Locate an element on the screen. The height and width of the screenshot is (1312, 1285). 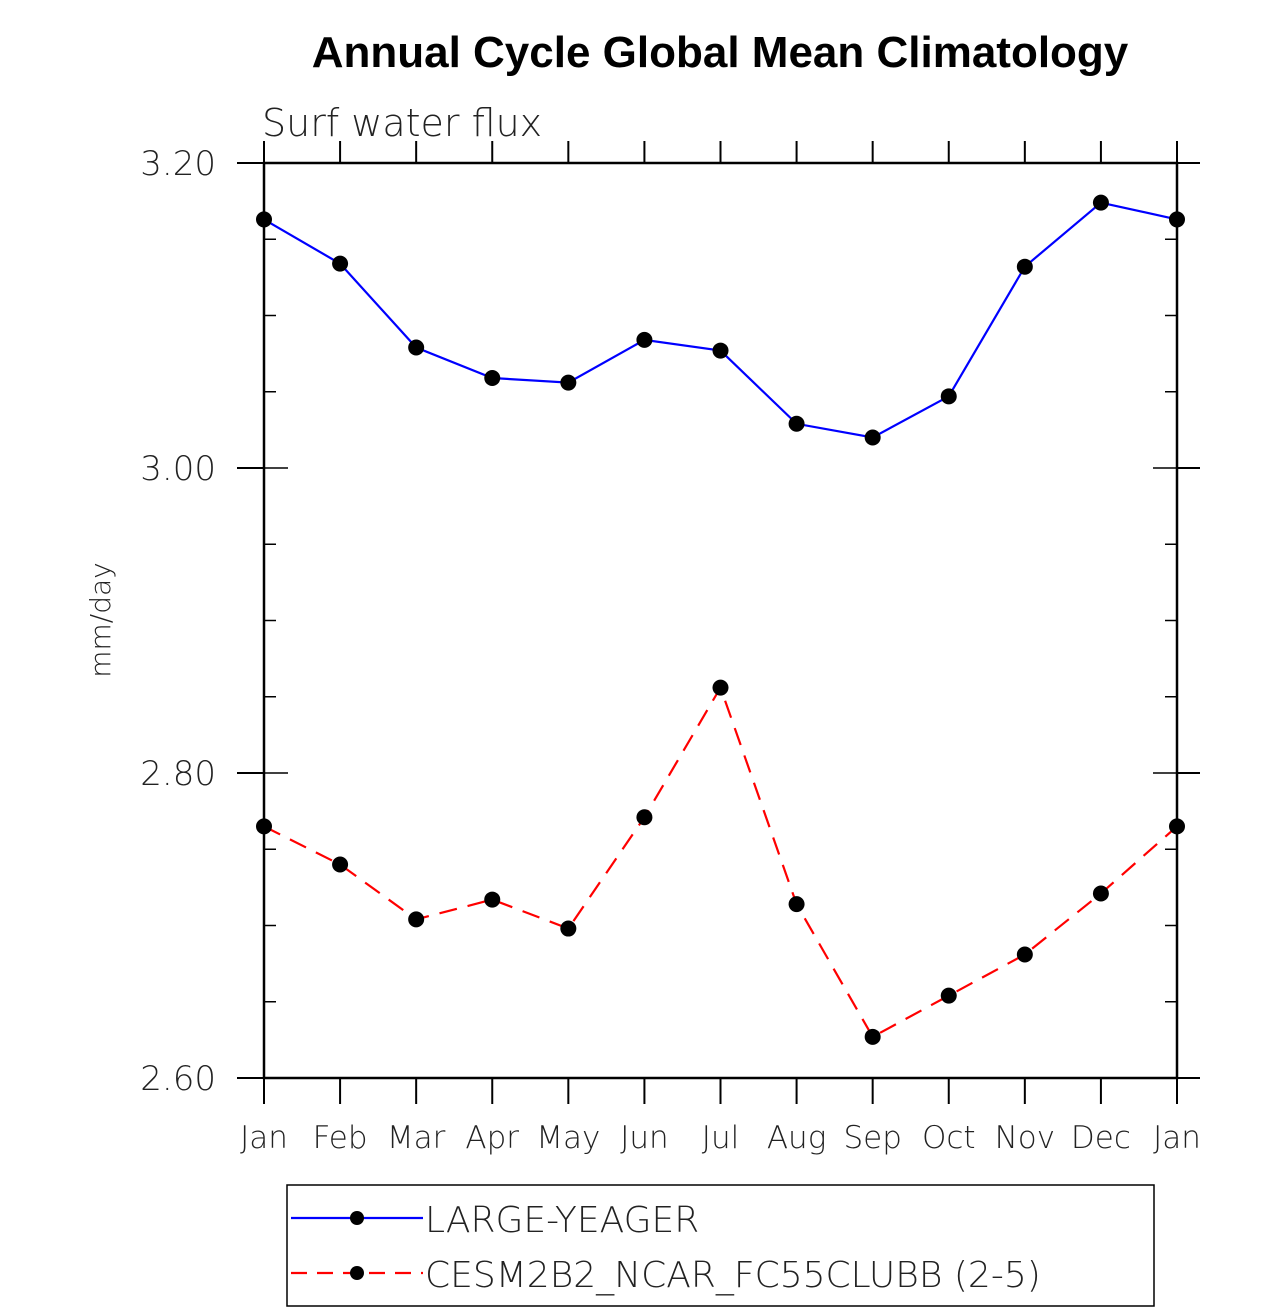
x-tick-label: Feb is located at coordinates (340, 1138).